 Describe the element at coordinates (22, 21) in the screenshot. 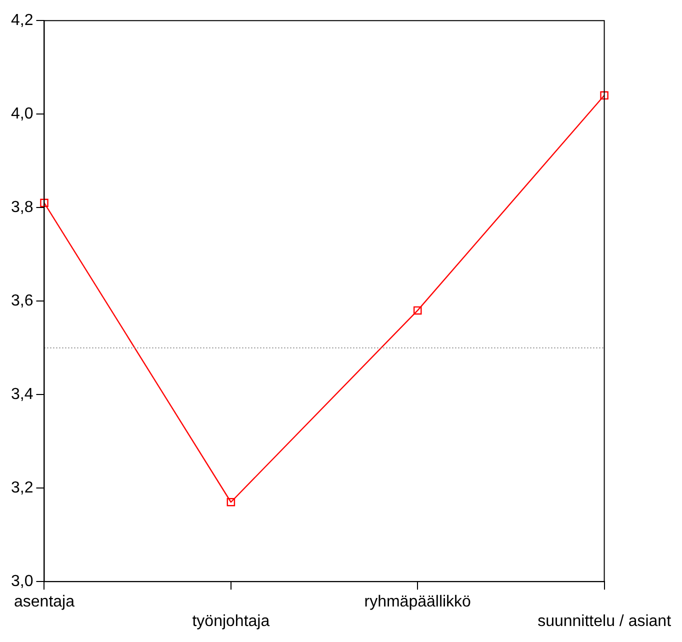

I see `y-tick-label: 4,2` at that location.